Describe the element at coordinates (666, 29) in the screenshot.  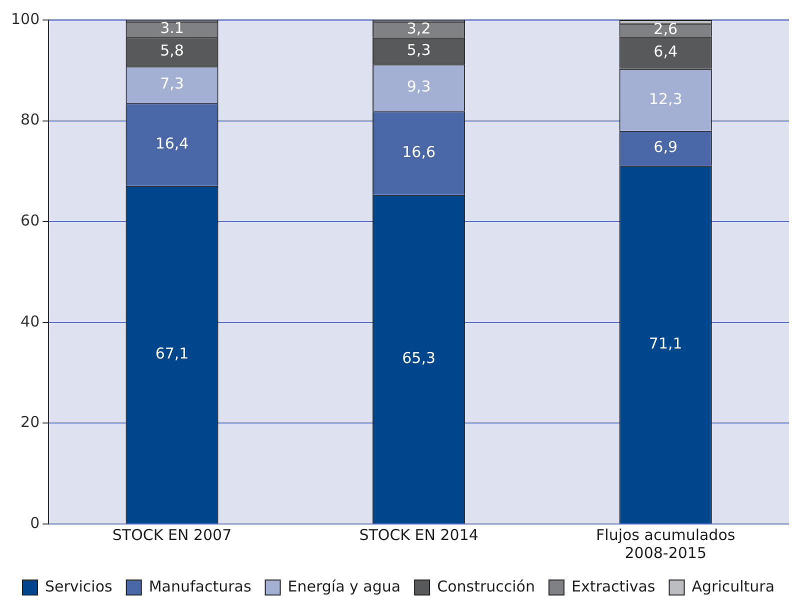
I see `data-label: 2,6` at that location.